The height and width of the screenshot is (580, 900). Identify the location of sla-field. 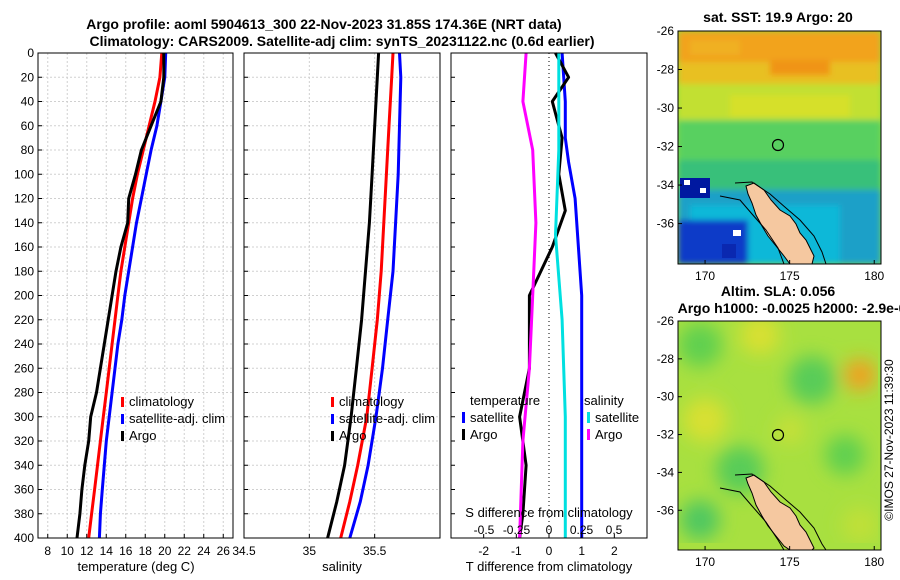
(779, 435).